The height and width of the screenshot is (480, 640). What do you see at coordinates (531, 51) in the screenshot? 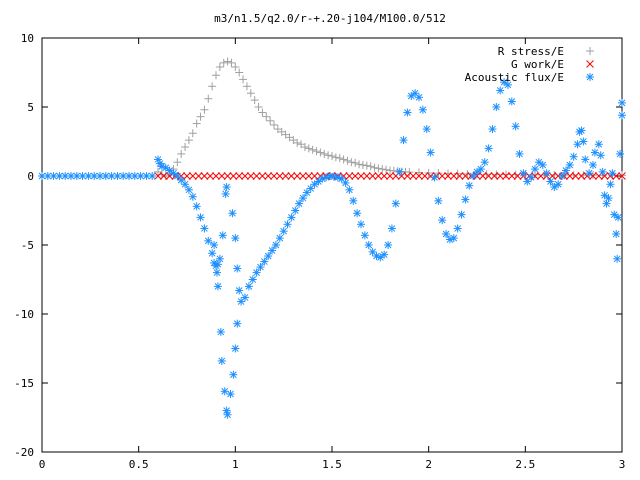
I see `legend-label: R stress/E` at bounding box center [531, 51].